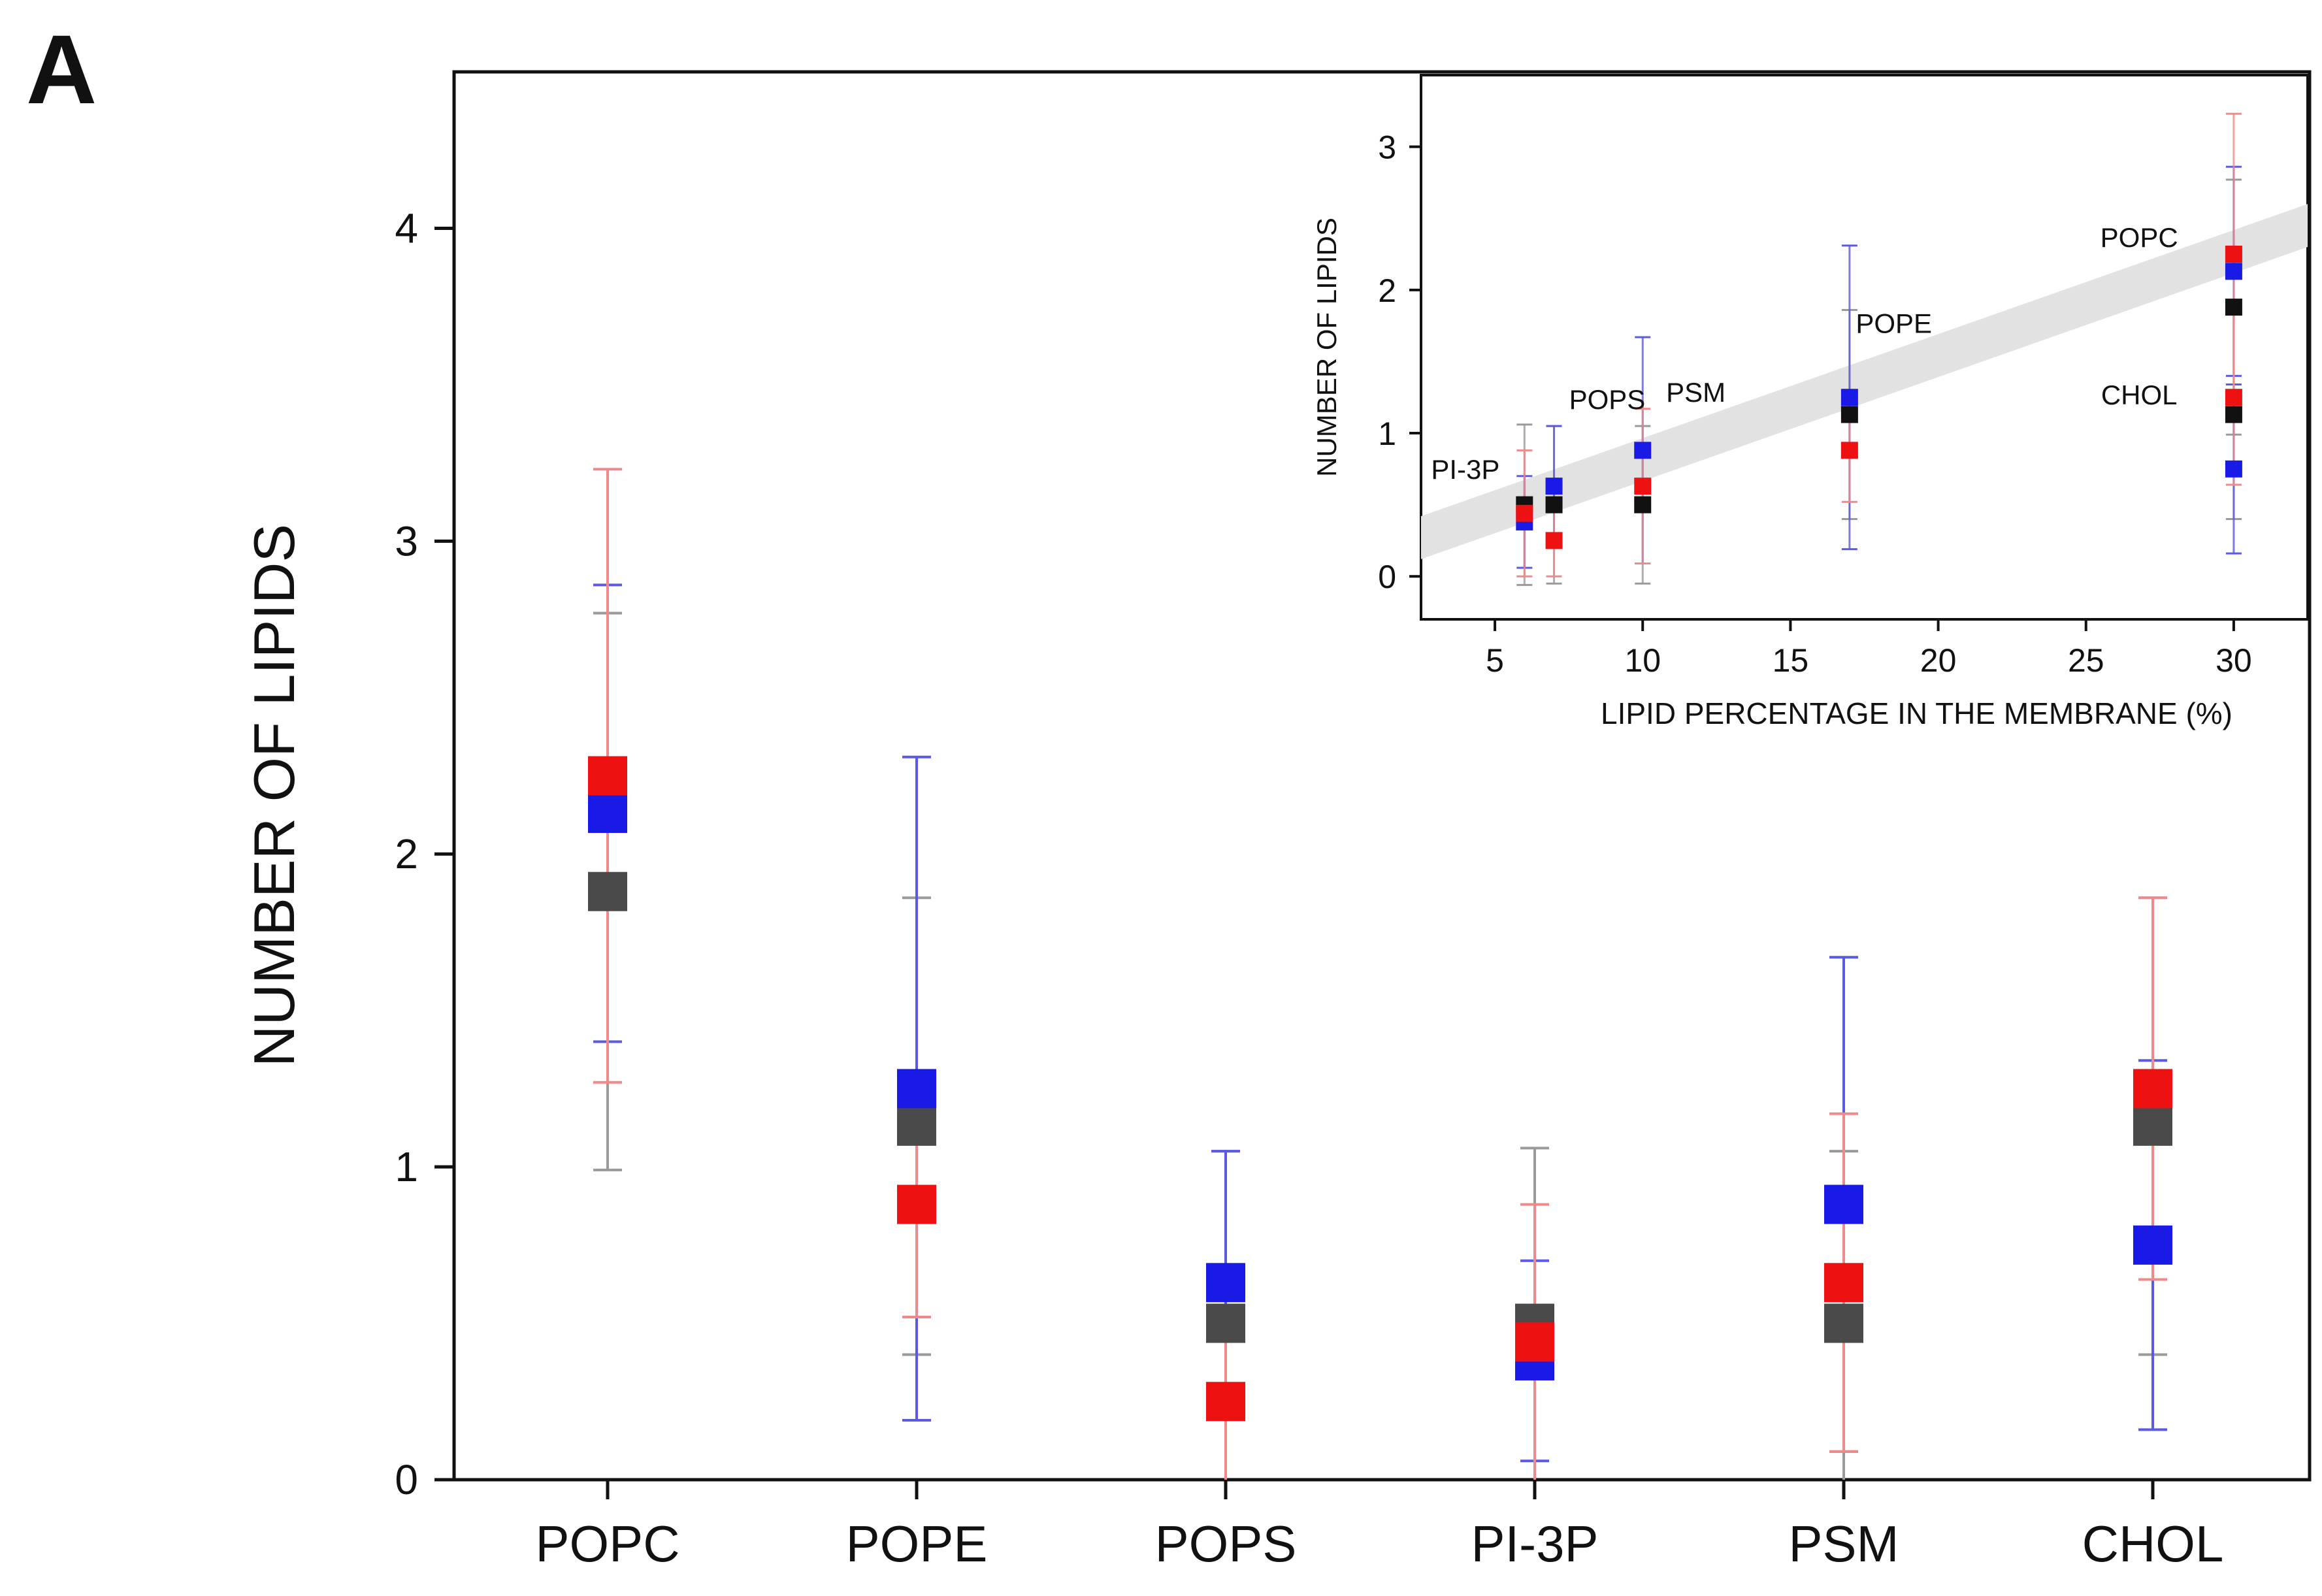 Image resolution: width=2322 pixels, height=1596 pixels. Describe the element at coordinates (61, 69) in the screenshot. I see `panel-label: A` at that location.